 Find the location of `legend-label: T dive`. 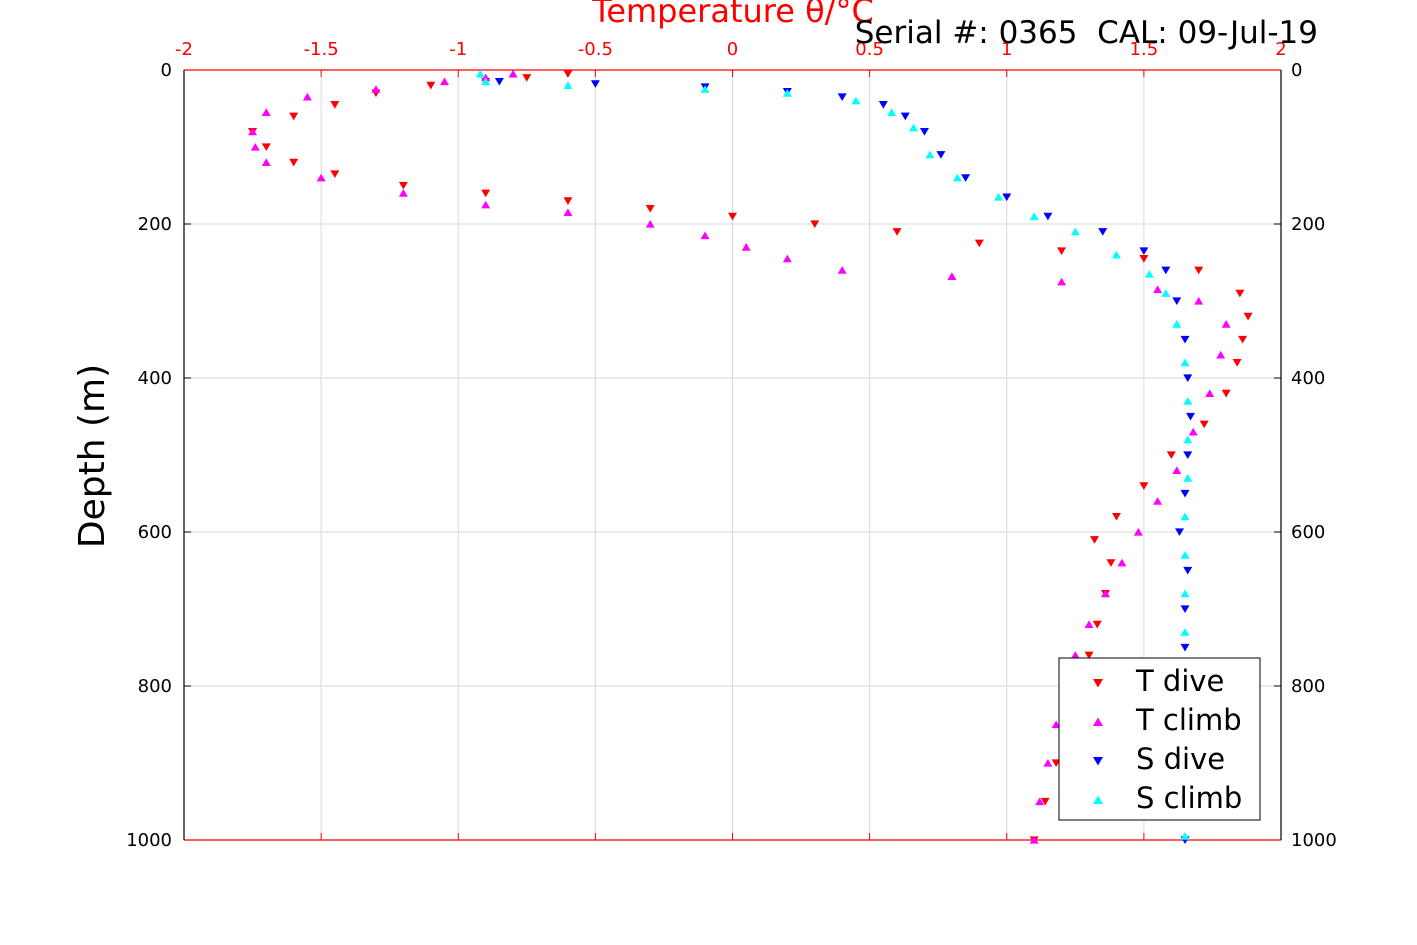

legend-label: T dive is located at coordinates (1179, 681).